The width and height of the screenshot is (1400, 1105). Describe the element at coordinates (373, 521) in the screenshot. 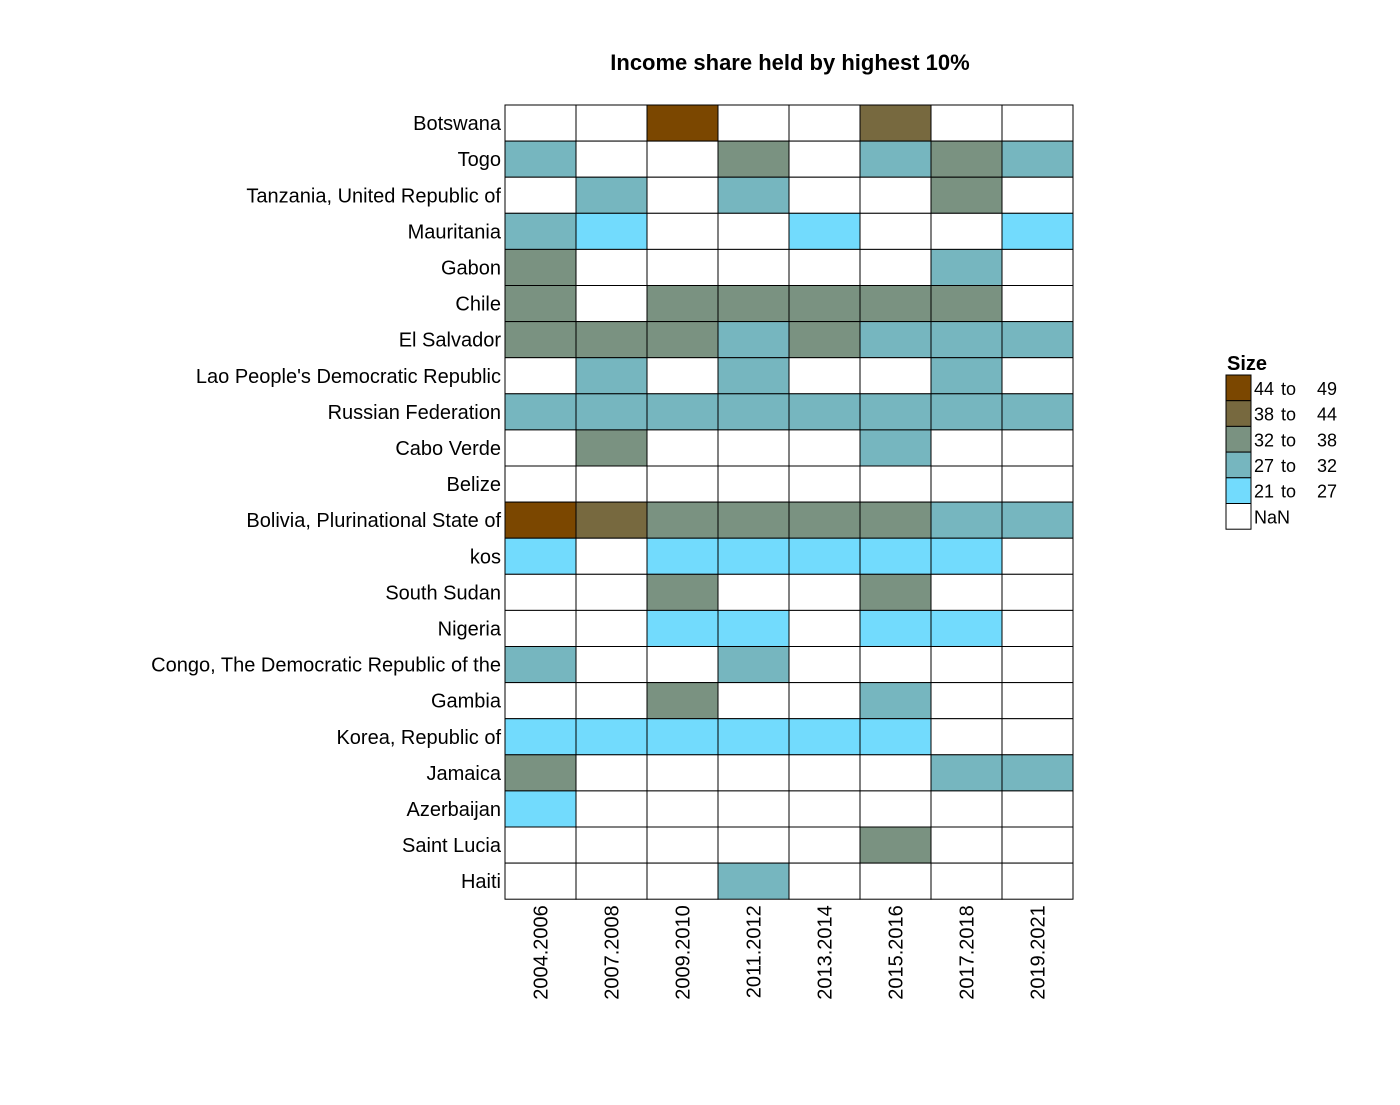

I see `row-label: Bolivia, Plurinational State of` at that location.